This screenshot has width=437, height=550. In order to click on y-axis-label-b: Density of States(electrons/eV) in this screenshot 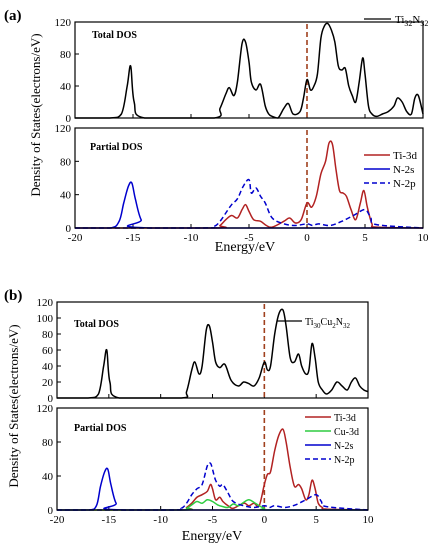, I will do `click(13, 405)`.